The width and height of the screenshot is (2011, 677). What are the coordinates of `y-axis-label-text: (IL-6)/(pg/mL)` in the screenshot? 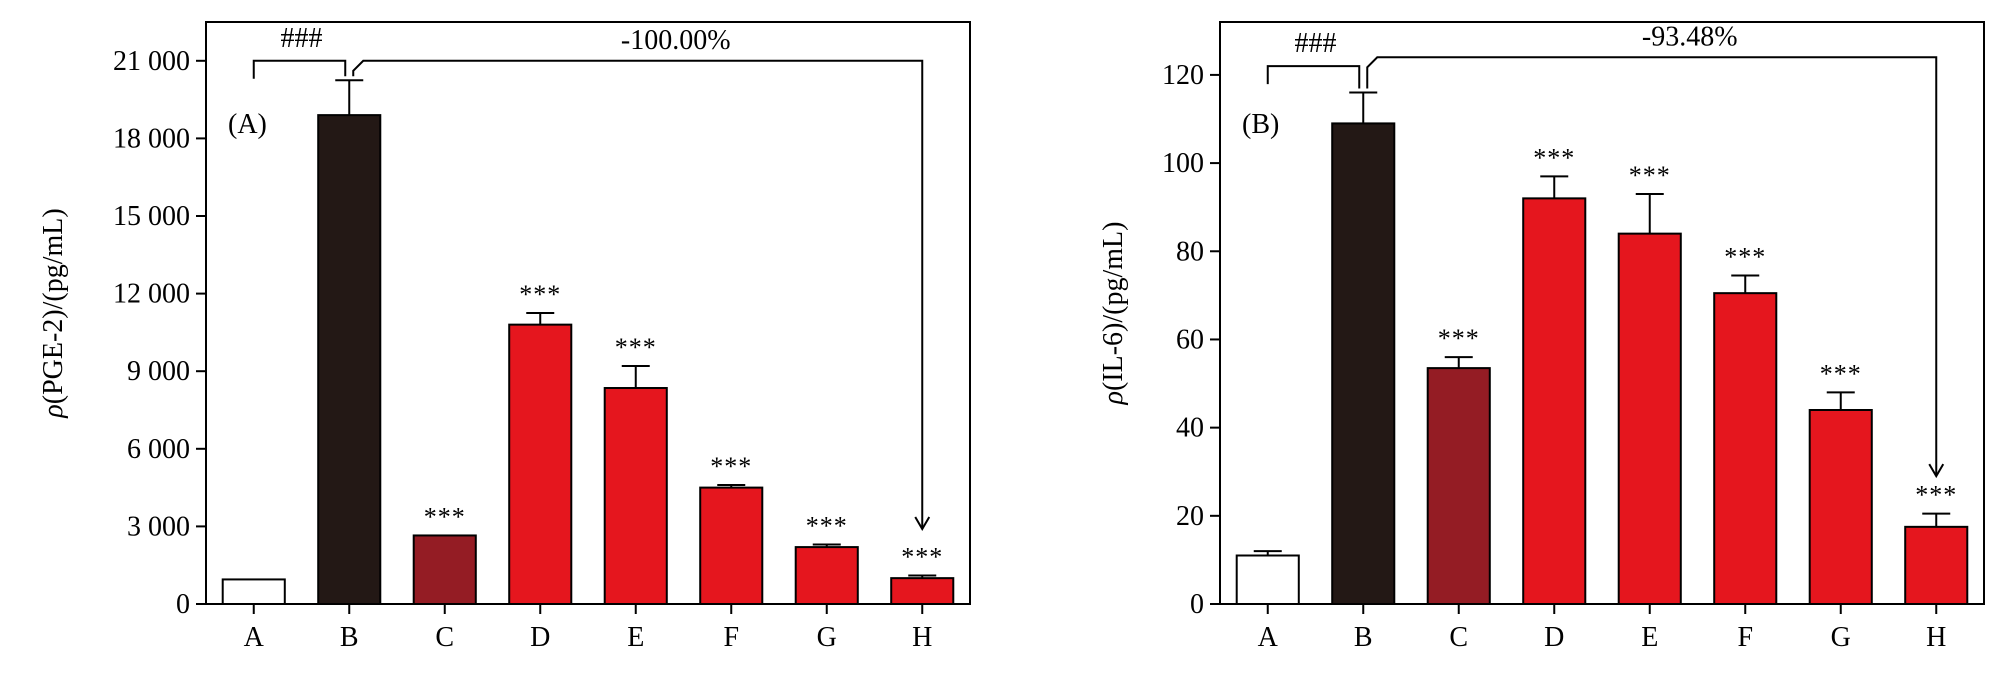 It's located at (1113, 307).